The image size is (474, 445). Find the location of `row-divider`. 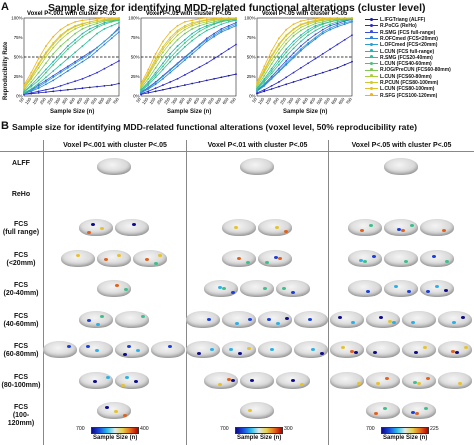

row-divider is located at coordinates (237, 151).